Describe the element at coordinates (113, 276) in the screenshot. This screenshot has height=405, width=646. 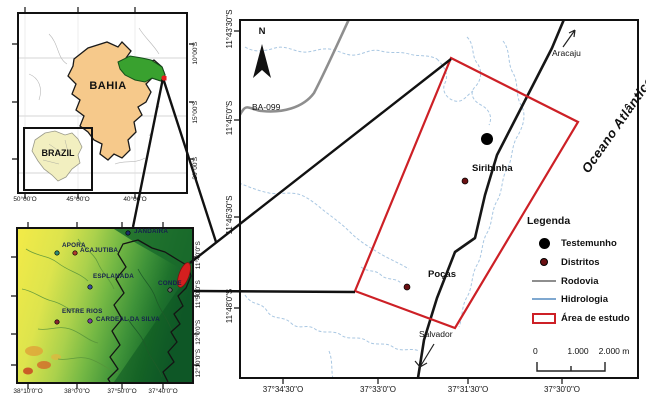
I see `town-label-esplanada: ESPLANADA` at that location.